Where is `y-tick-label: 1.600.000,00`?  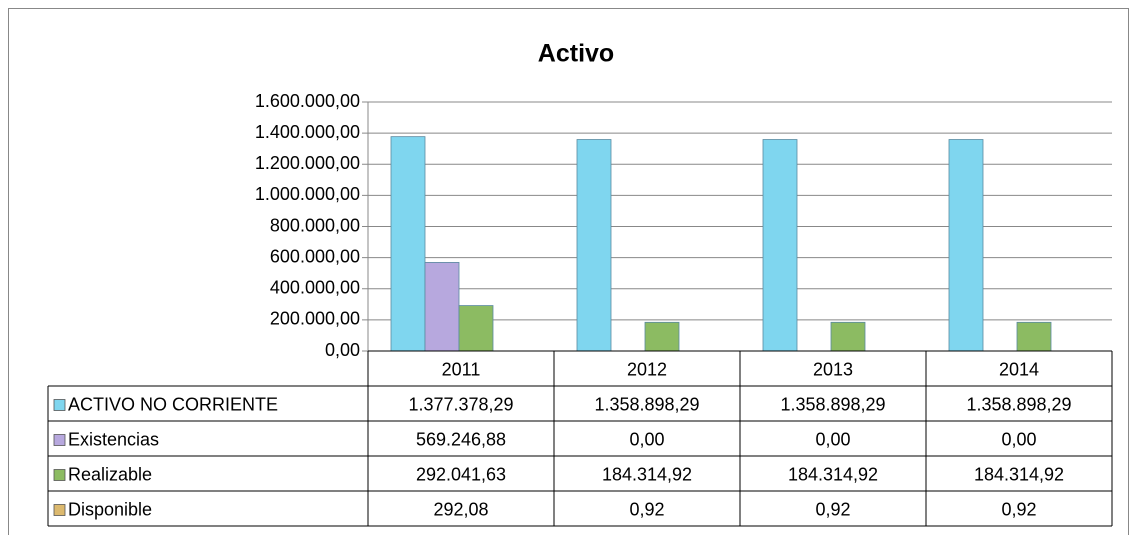
y-tick-label: 1.600.000,00 is located at coordinates (307, 101).